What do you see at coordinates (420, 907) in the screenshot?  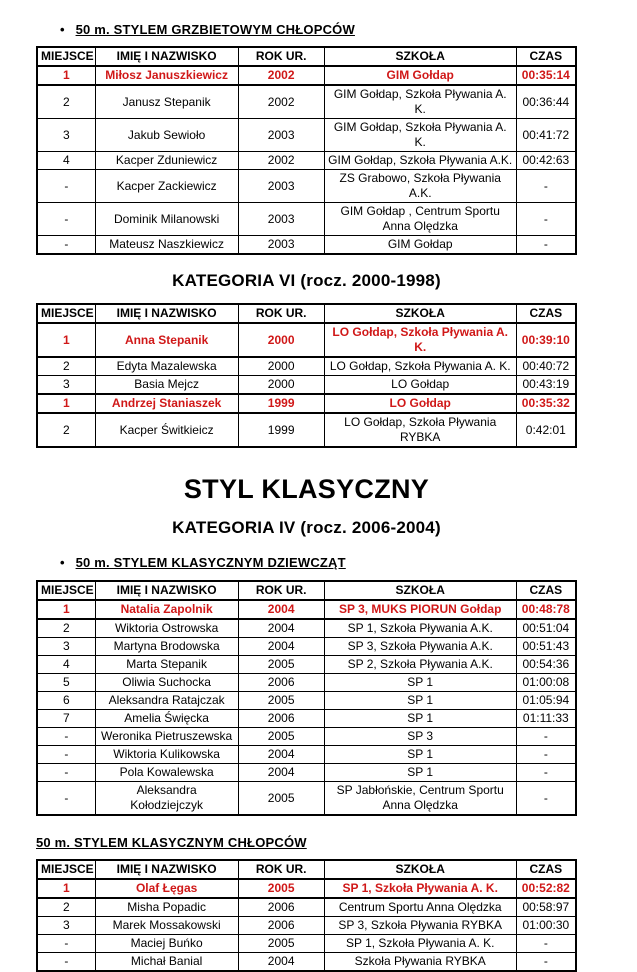 I see `cell-school: Centrum Sportu Anna Olędzka` at bounding box center [420, 907].